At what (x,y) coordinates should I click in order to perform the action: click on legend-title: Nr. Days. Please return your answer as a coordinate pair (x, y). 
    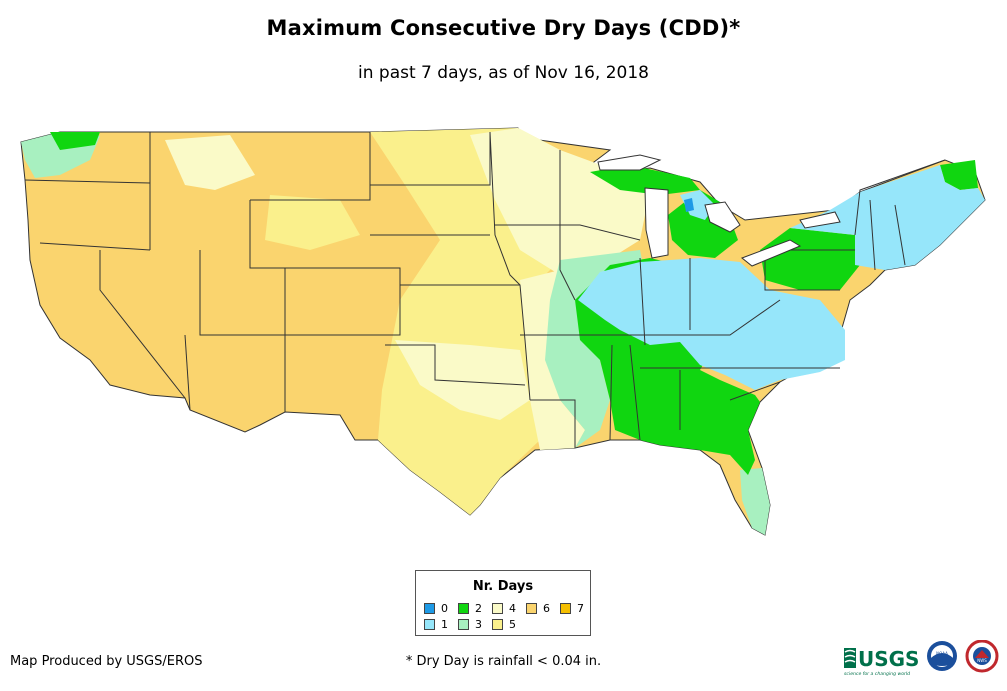
    Looking at the image, I should click on (503, 586).